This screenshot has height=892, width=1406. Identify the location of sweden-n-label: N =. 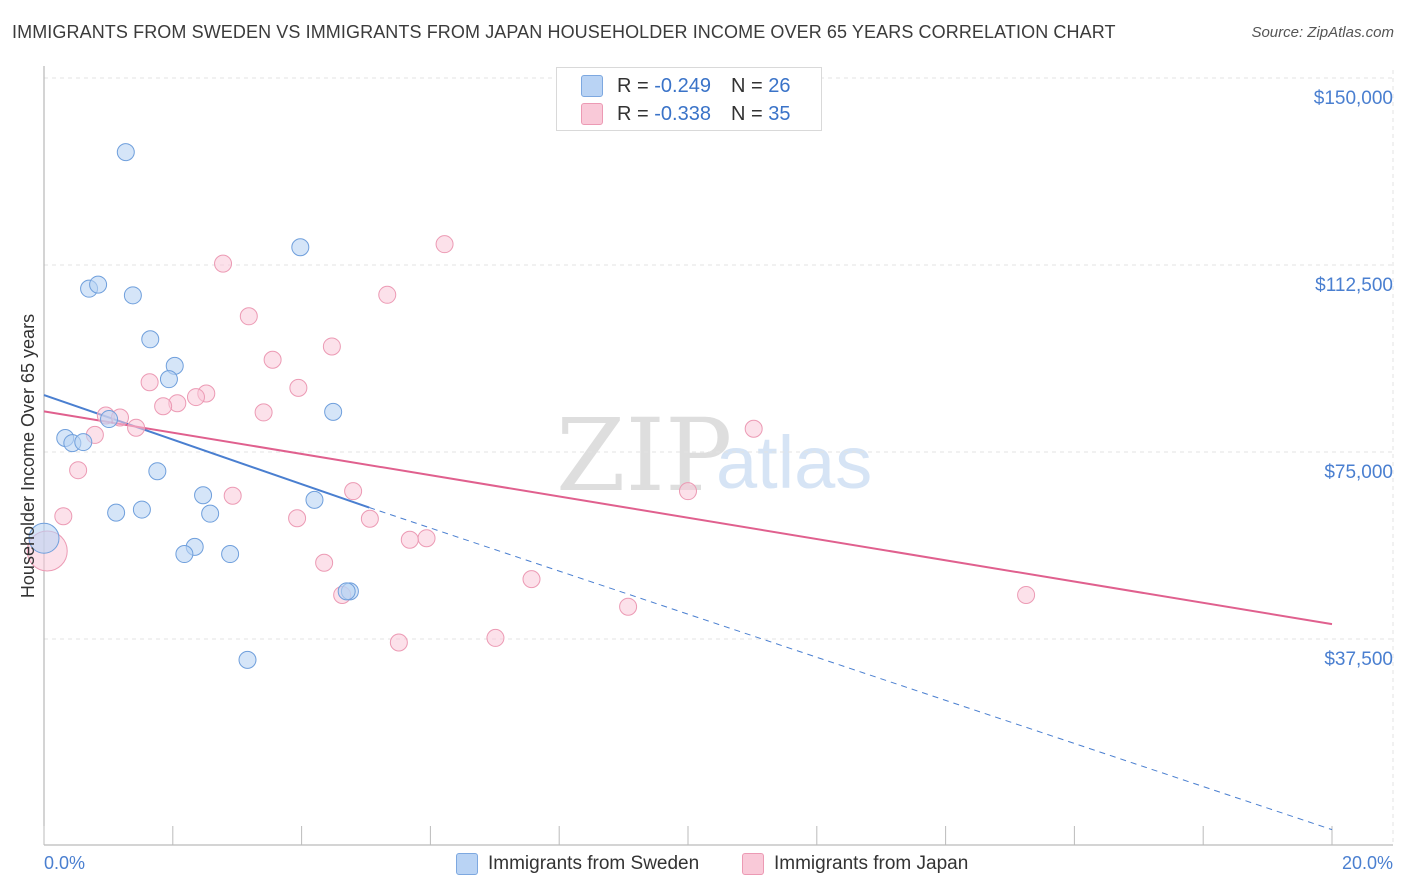
(746, 85).